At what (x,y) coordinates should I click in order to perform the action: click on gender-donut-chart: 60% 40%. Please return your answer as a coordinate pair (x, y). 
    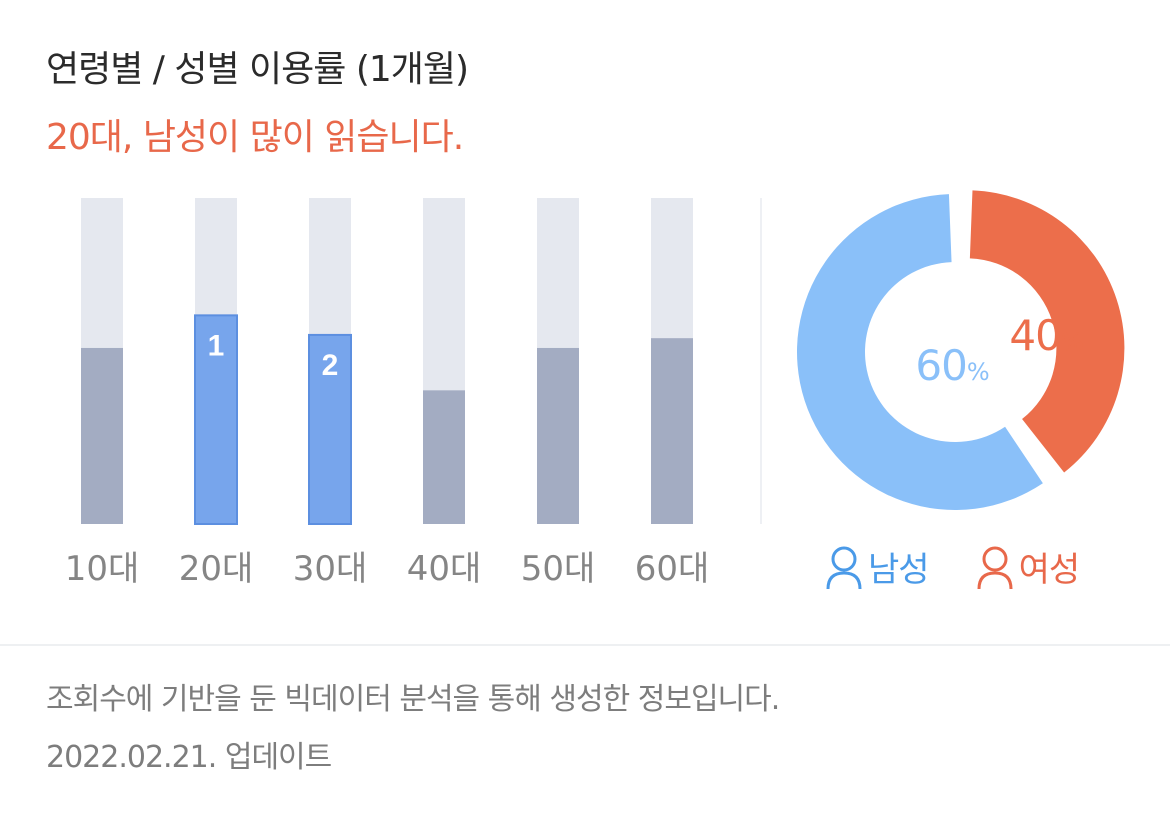
    Looking at the image, I should click on (960, 350).